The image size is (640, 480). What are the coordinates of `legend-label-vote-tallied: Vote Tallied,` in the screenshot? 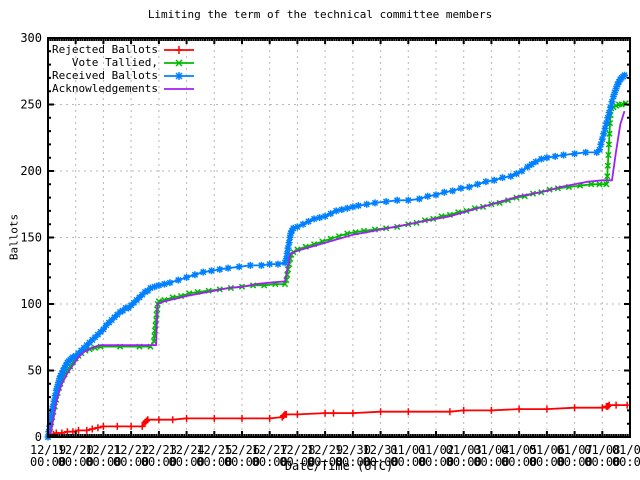 It's located at (114, 62).